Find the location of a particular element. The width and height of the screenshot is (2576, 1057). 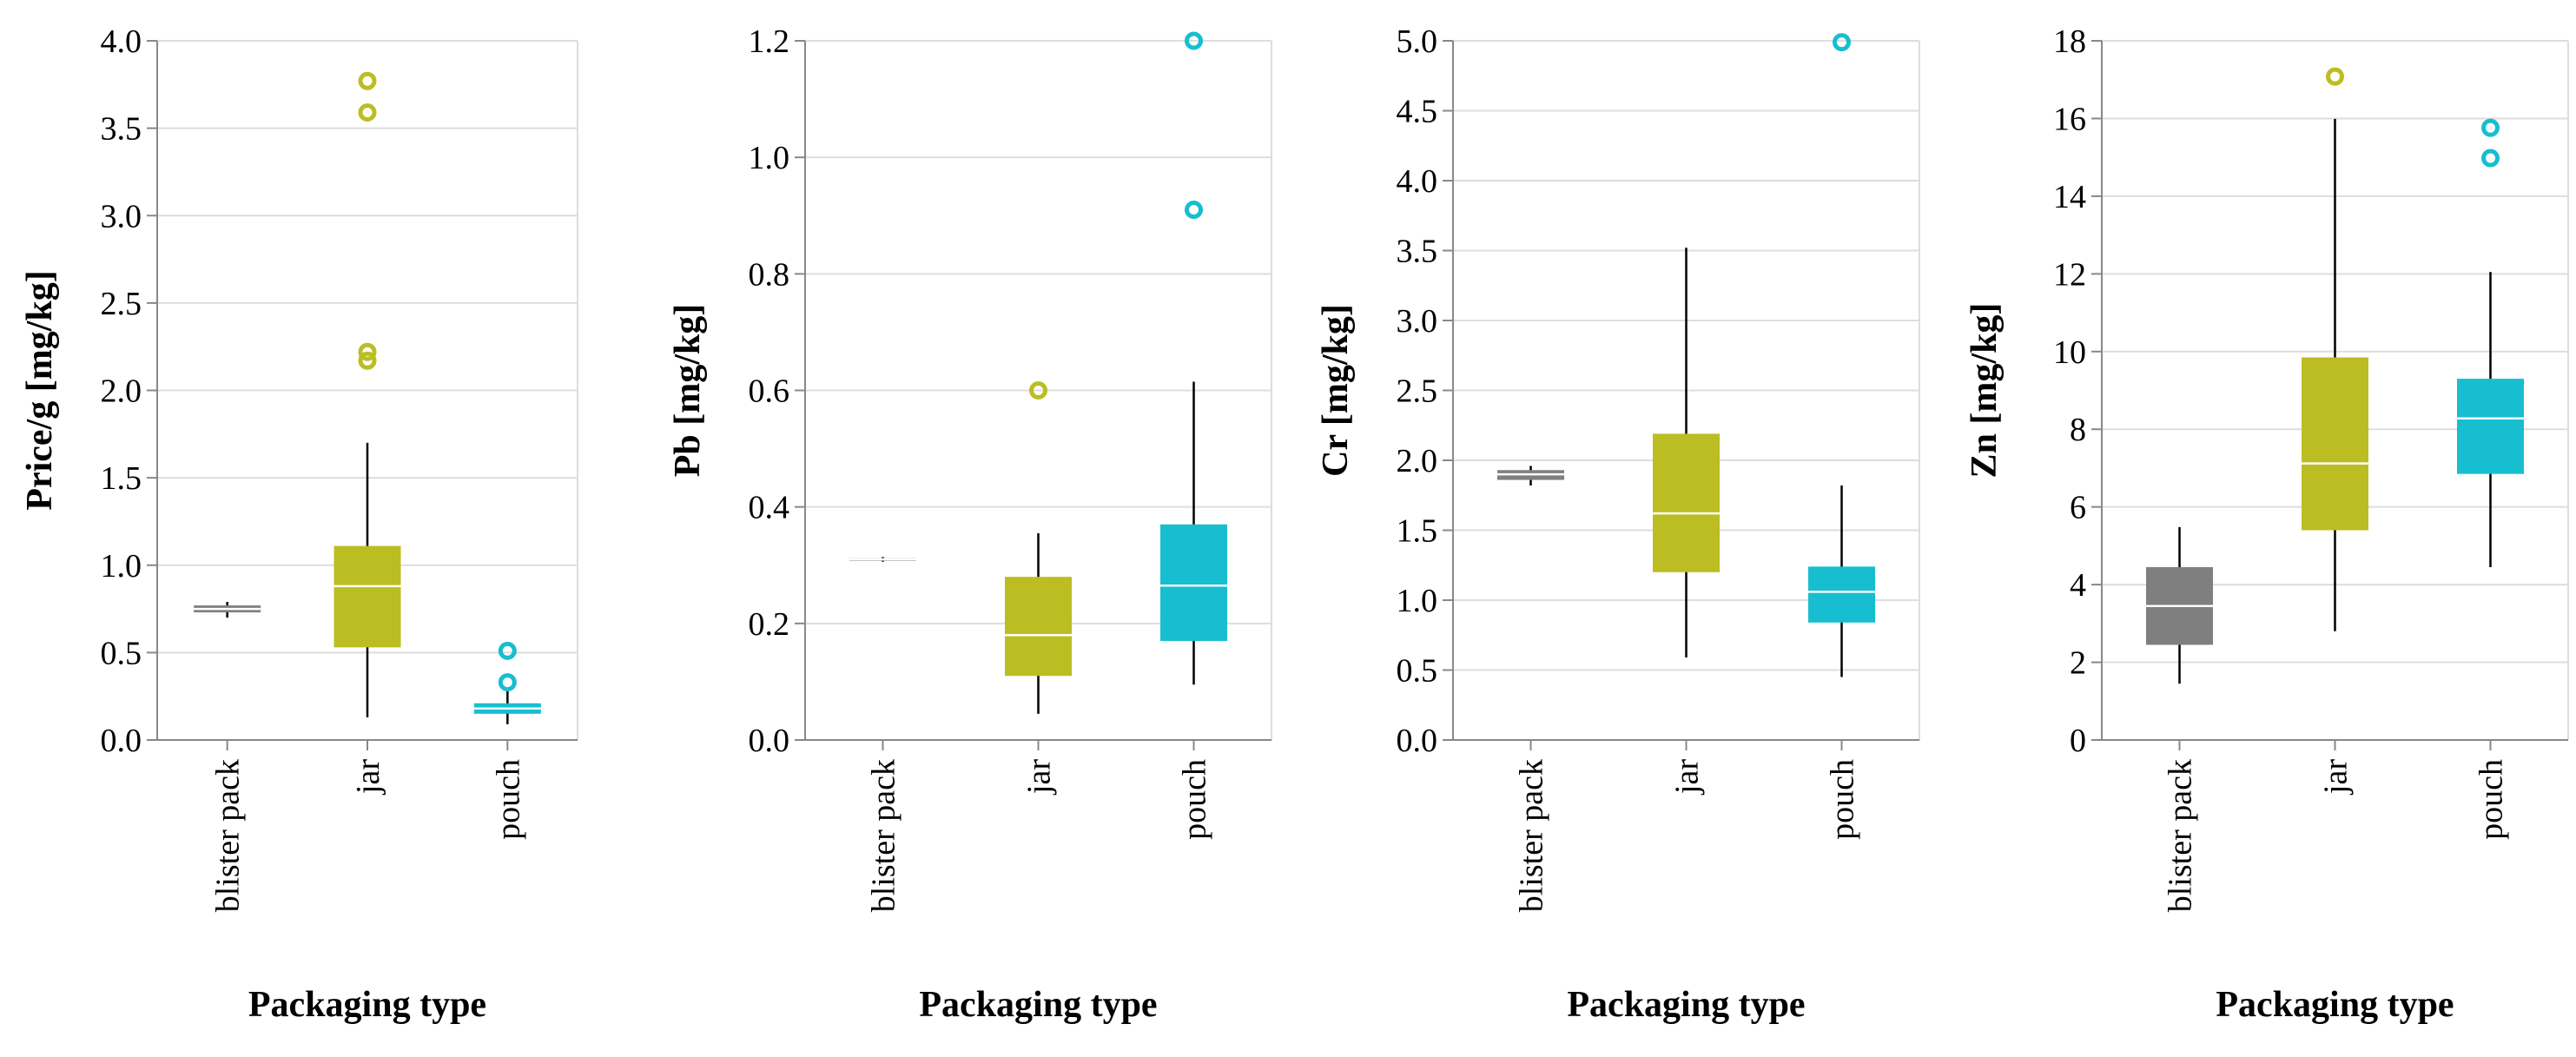

y-tick-label: 14 is located at coordinates (2069, 197).